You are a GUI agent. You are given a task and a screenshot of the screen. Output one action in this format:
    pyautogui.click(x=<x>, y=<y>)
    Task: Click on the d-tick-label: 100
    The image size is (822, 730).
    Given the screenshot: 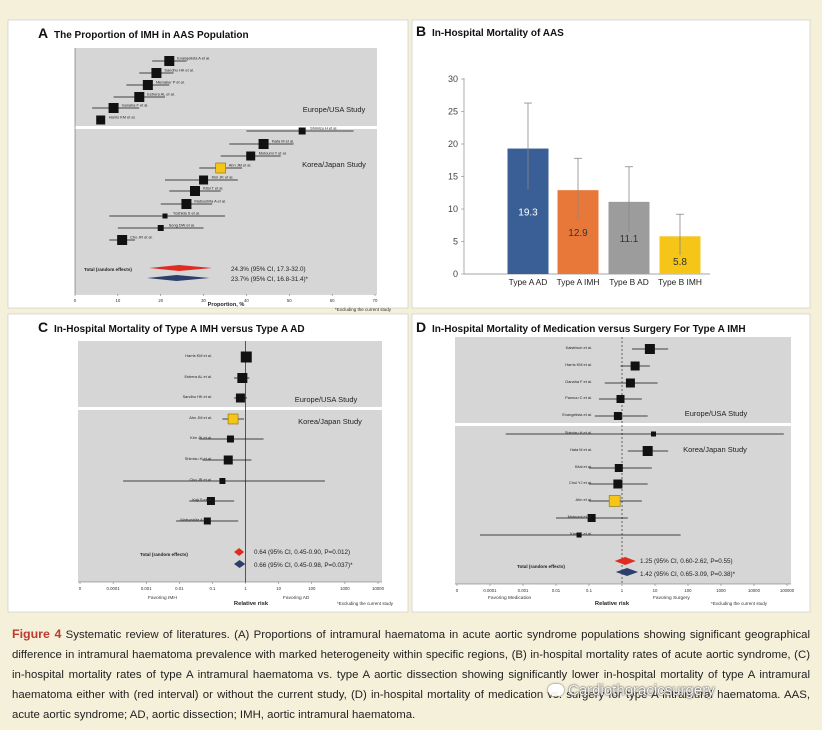 What is the action you would take?
    pyautogui.click(x=688, y=590)
    